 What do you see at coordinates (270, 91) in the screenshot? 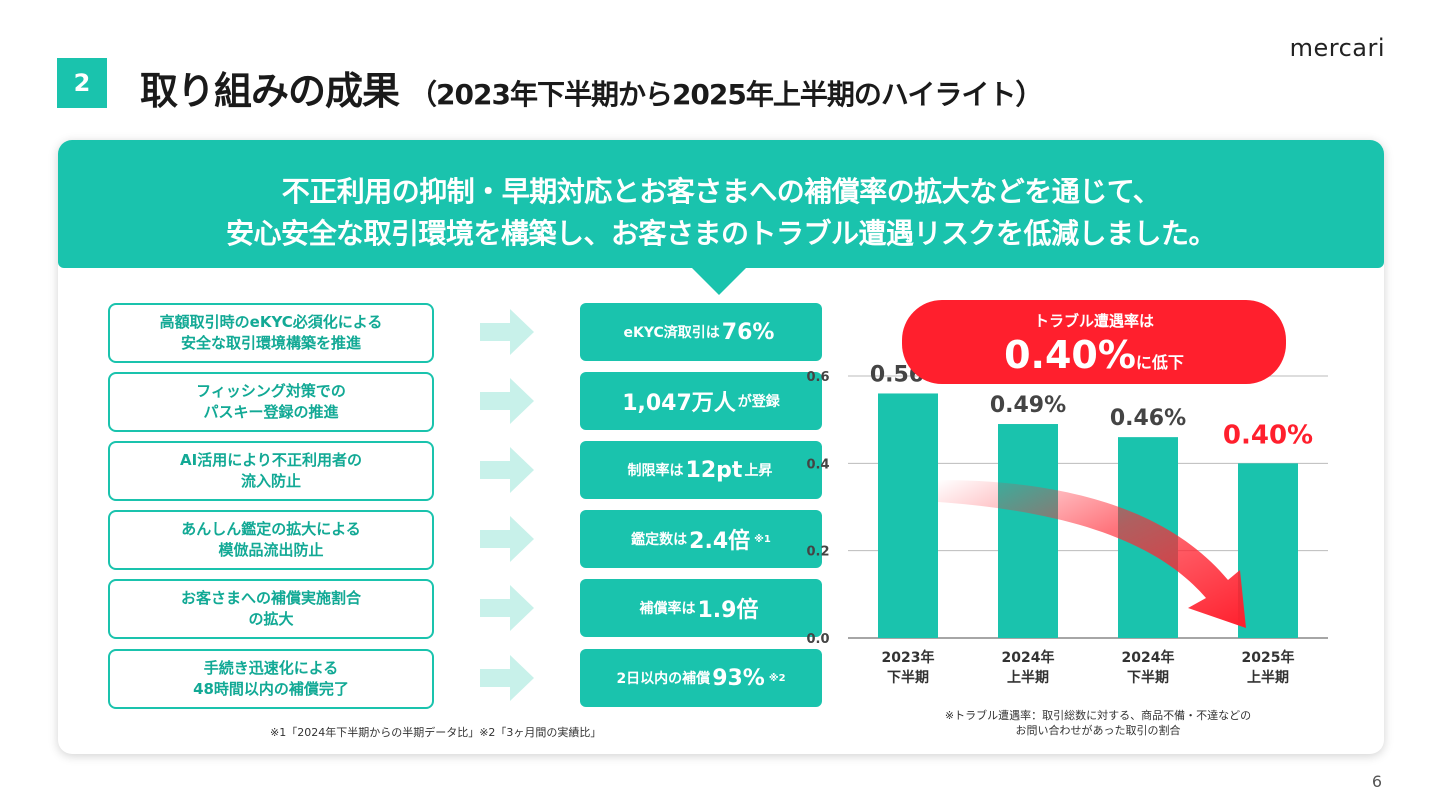
I see `page-title-main: 取り組みの成果` at bounding box center [270, 91].